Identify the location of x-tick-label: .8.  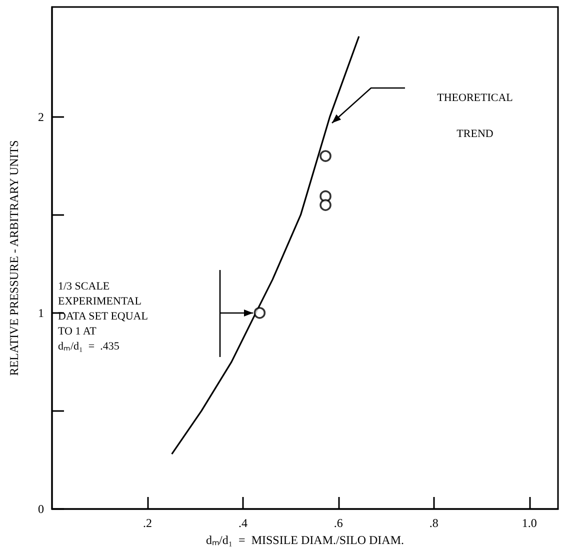
(433, 523).